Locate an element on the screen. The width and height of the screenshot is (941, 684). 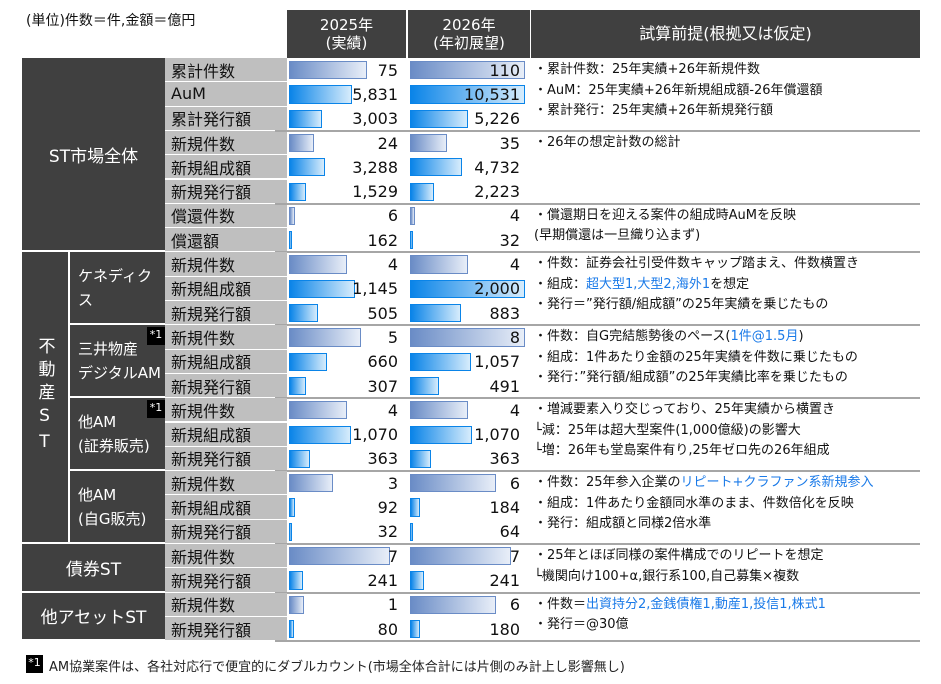
value-2026: 6 is located at coordinates (514, 605).